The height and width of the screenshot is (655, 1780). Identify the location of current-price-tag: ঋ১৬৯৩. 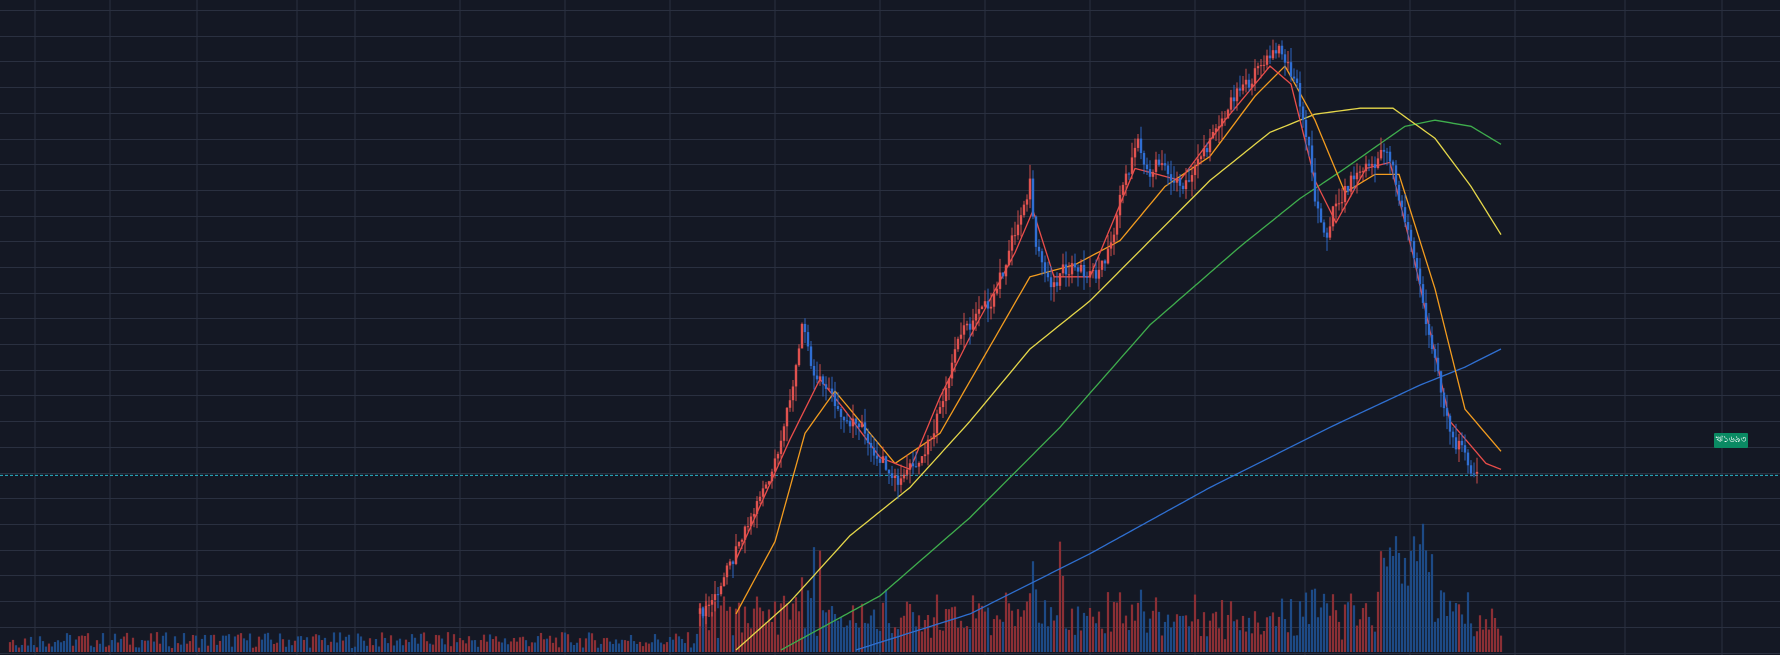
(1731, 440).